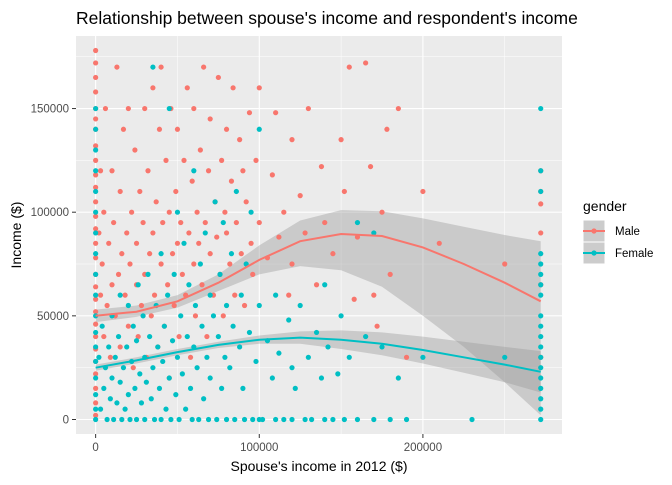 Image resolution: width=672 pixels, height=485 pixels. I want to click on legend-point-female, so click(594, 253).